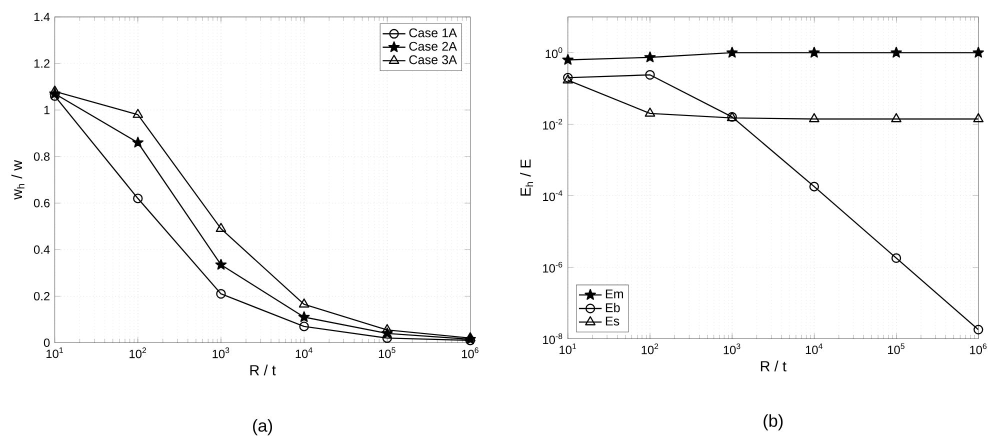 The image size is (992, 440). Describe the element at coordinates (613, 321) in the screenshot. I see `legend-label: Es` at that location.